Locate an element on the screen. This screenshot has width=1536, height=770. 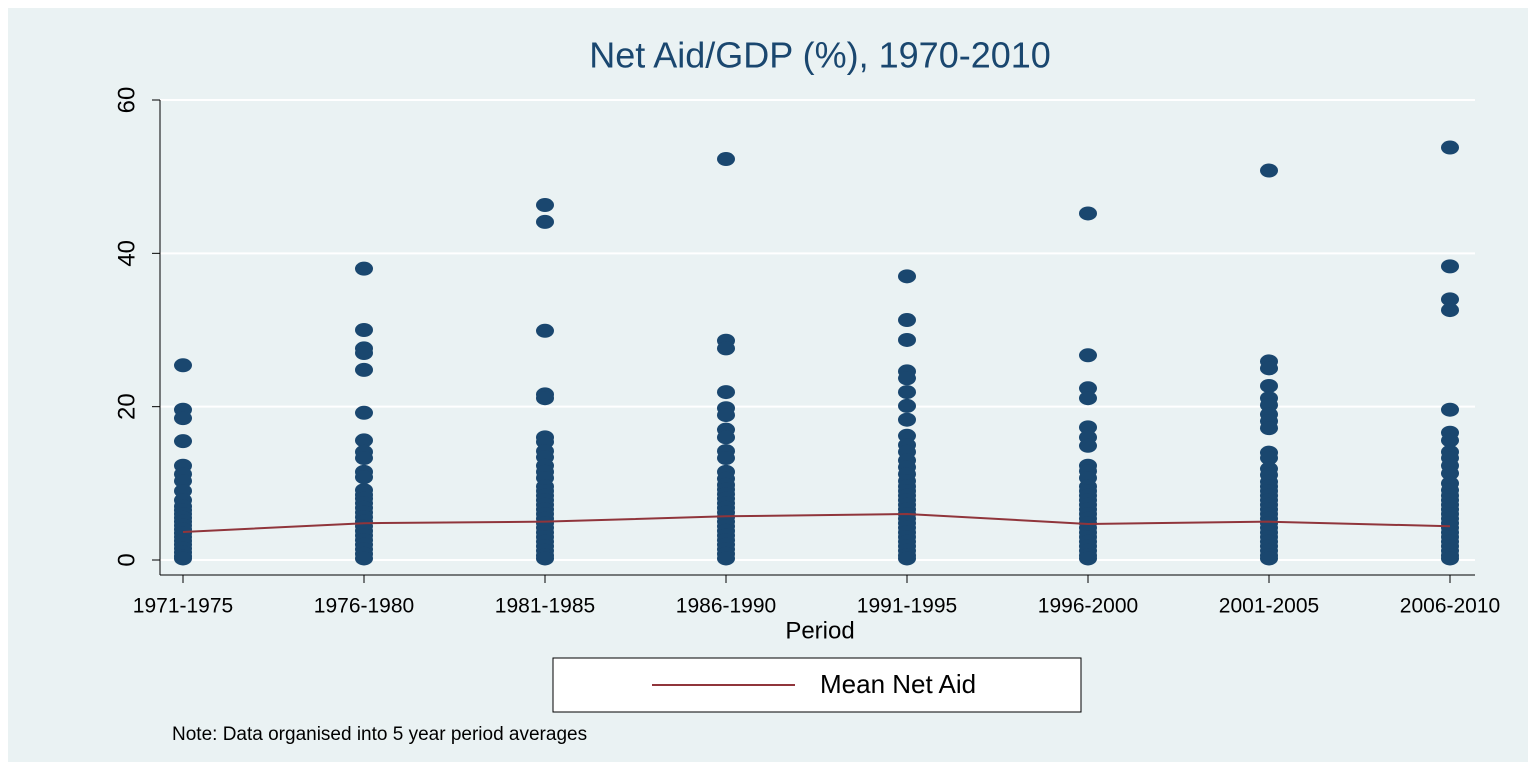
legend-label: Mean Net Aid is located at coordinates (898, 684).